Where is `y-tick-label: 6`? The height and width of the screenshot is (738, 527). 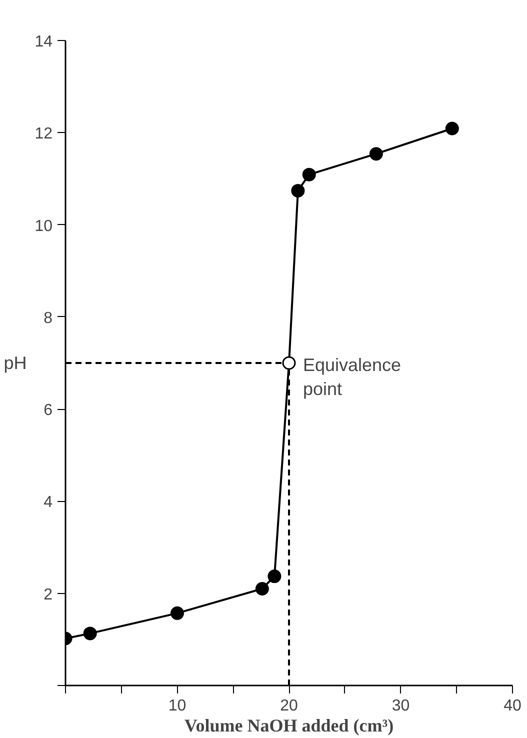 y-tick-label: 6 is located at coordinates (48, 411).